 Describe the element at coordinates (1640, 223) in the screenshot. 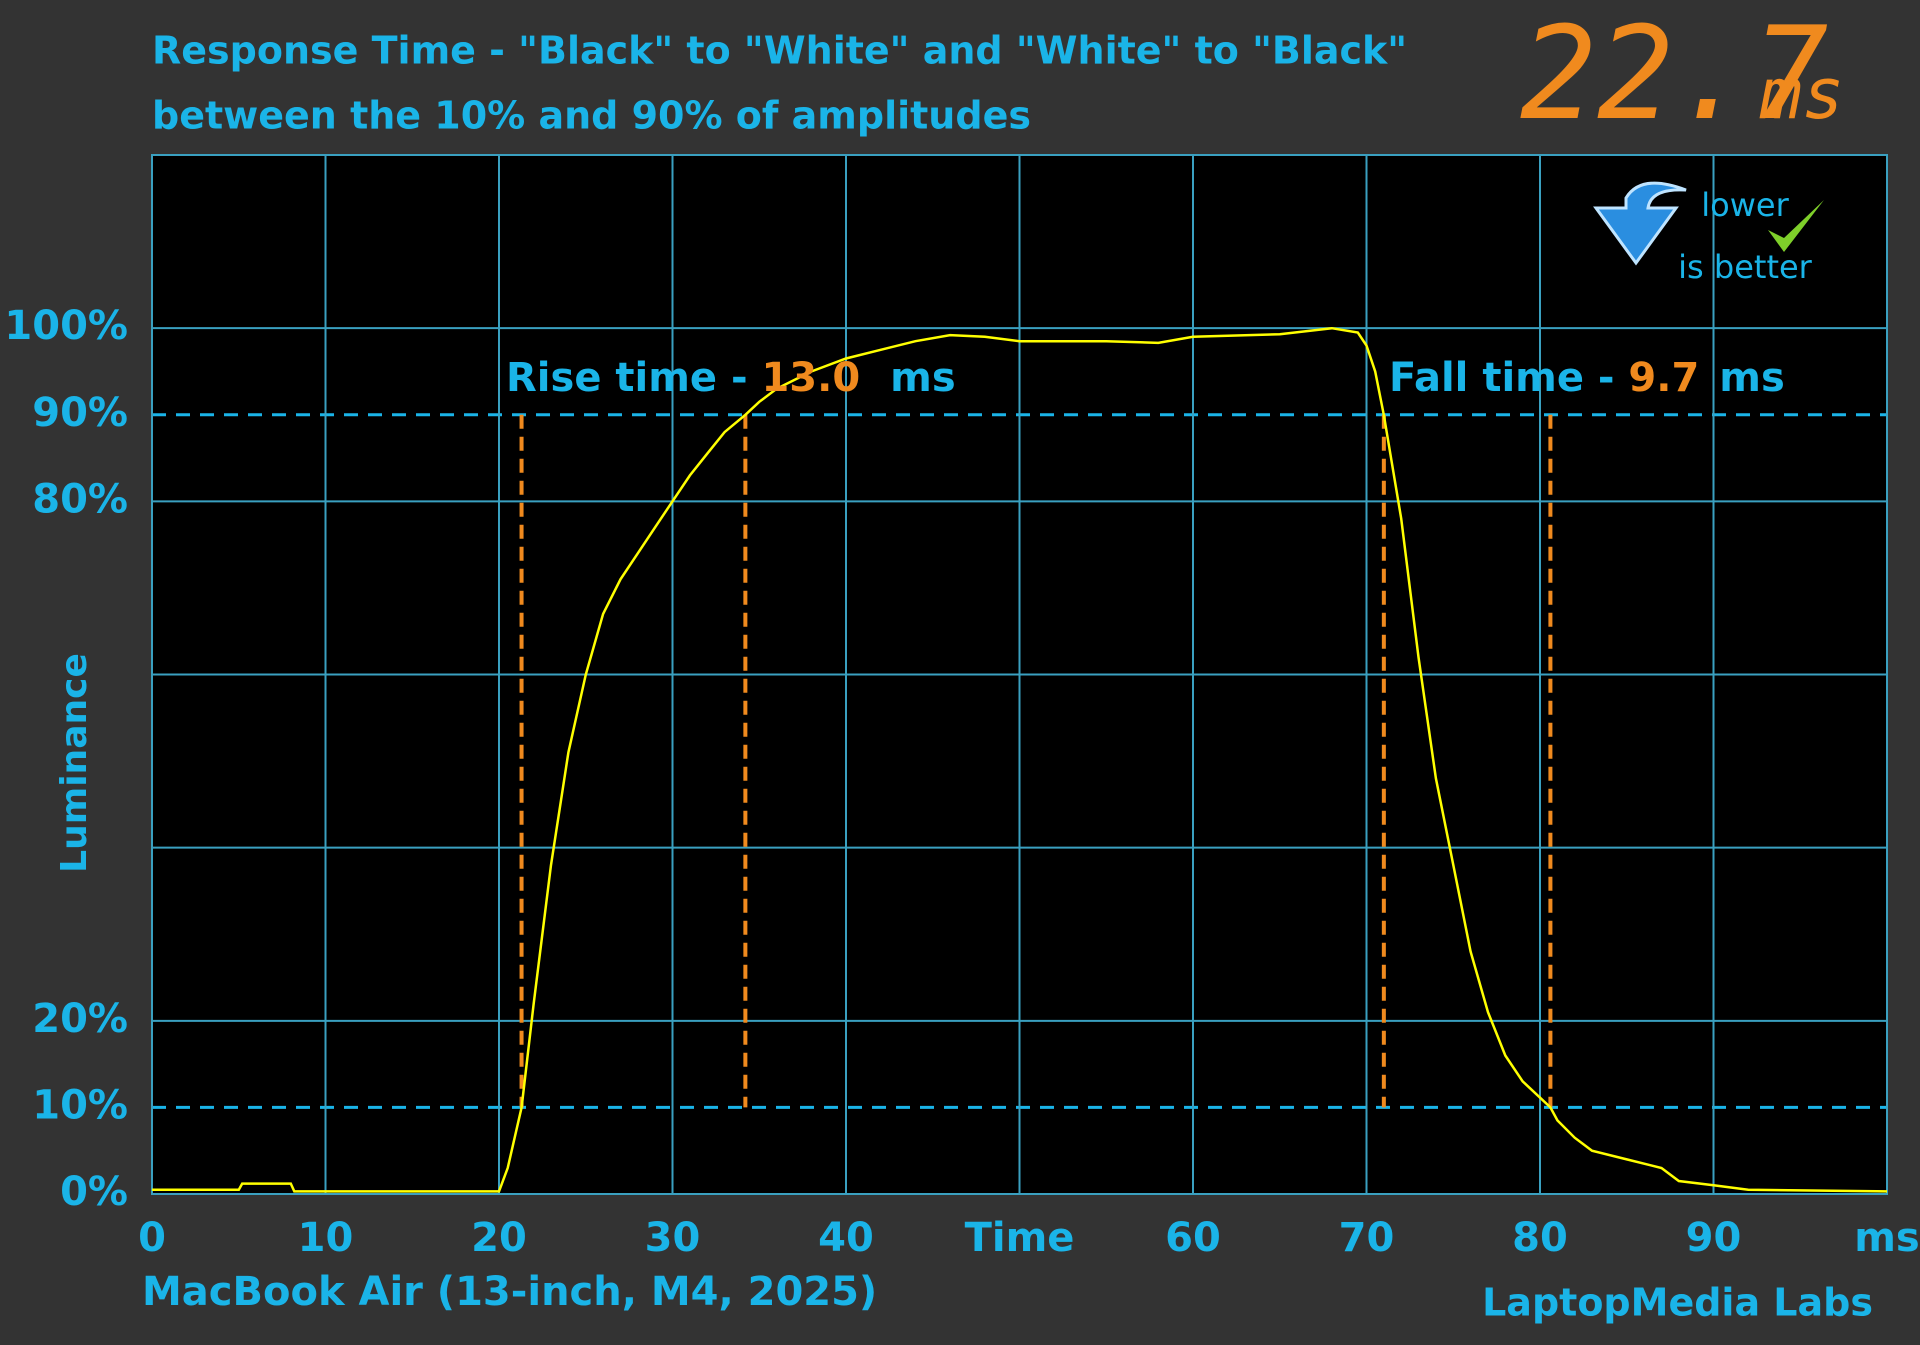

I see `badge-arrow` at that location.